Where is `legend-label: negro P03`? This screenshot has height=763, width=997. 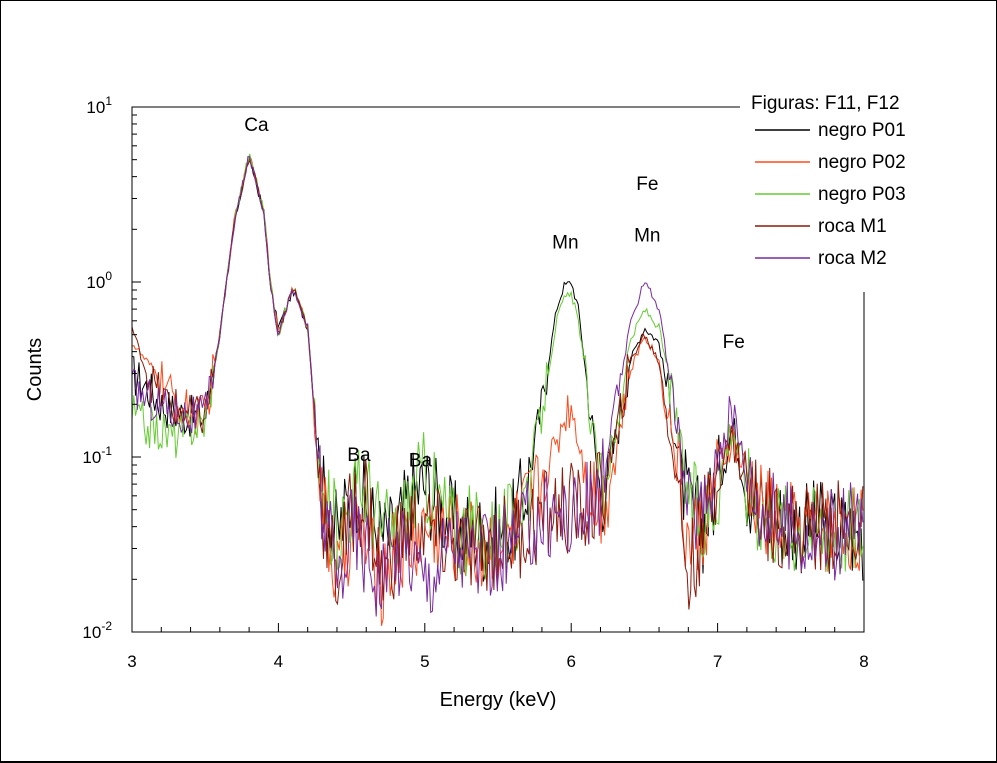 legend-label: negro P03 is located at coordinates (862, 194).